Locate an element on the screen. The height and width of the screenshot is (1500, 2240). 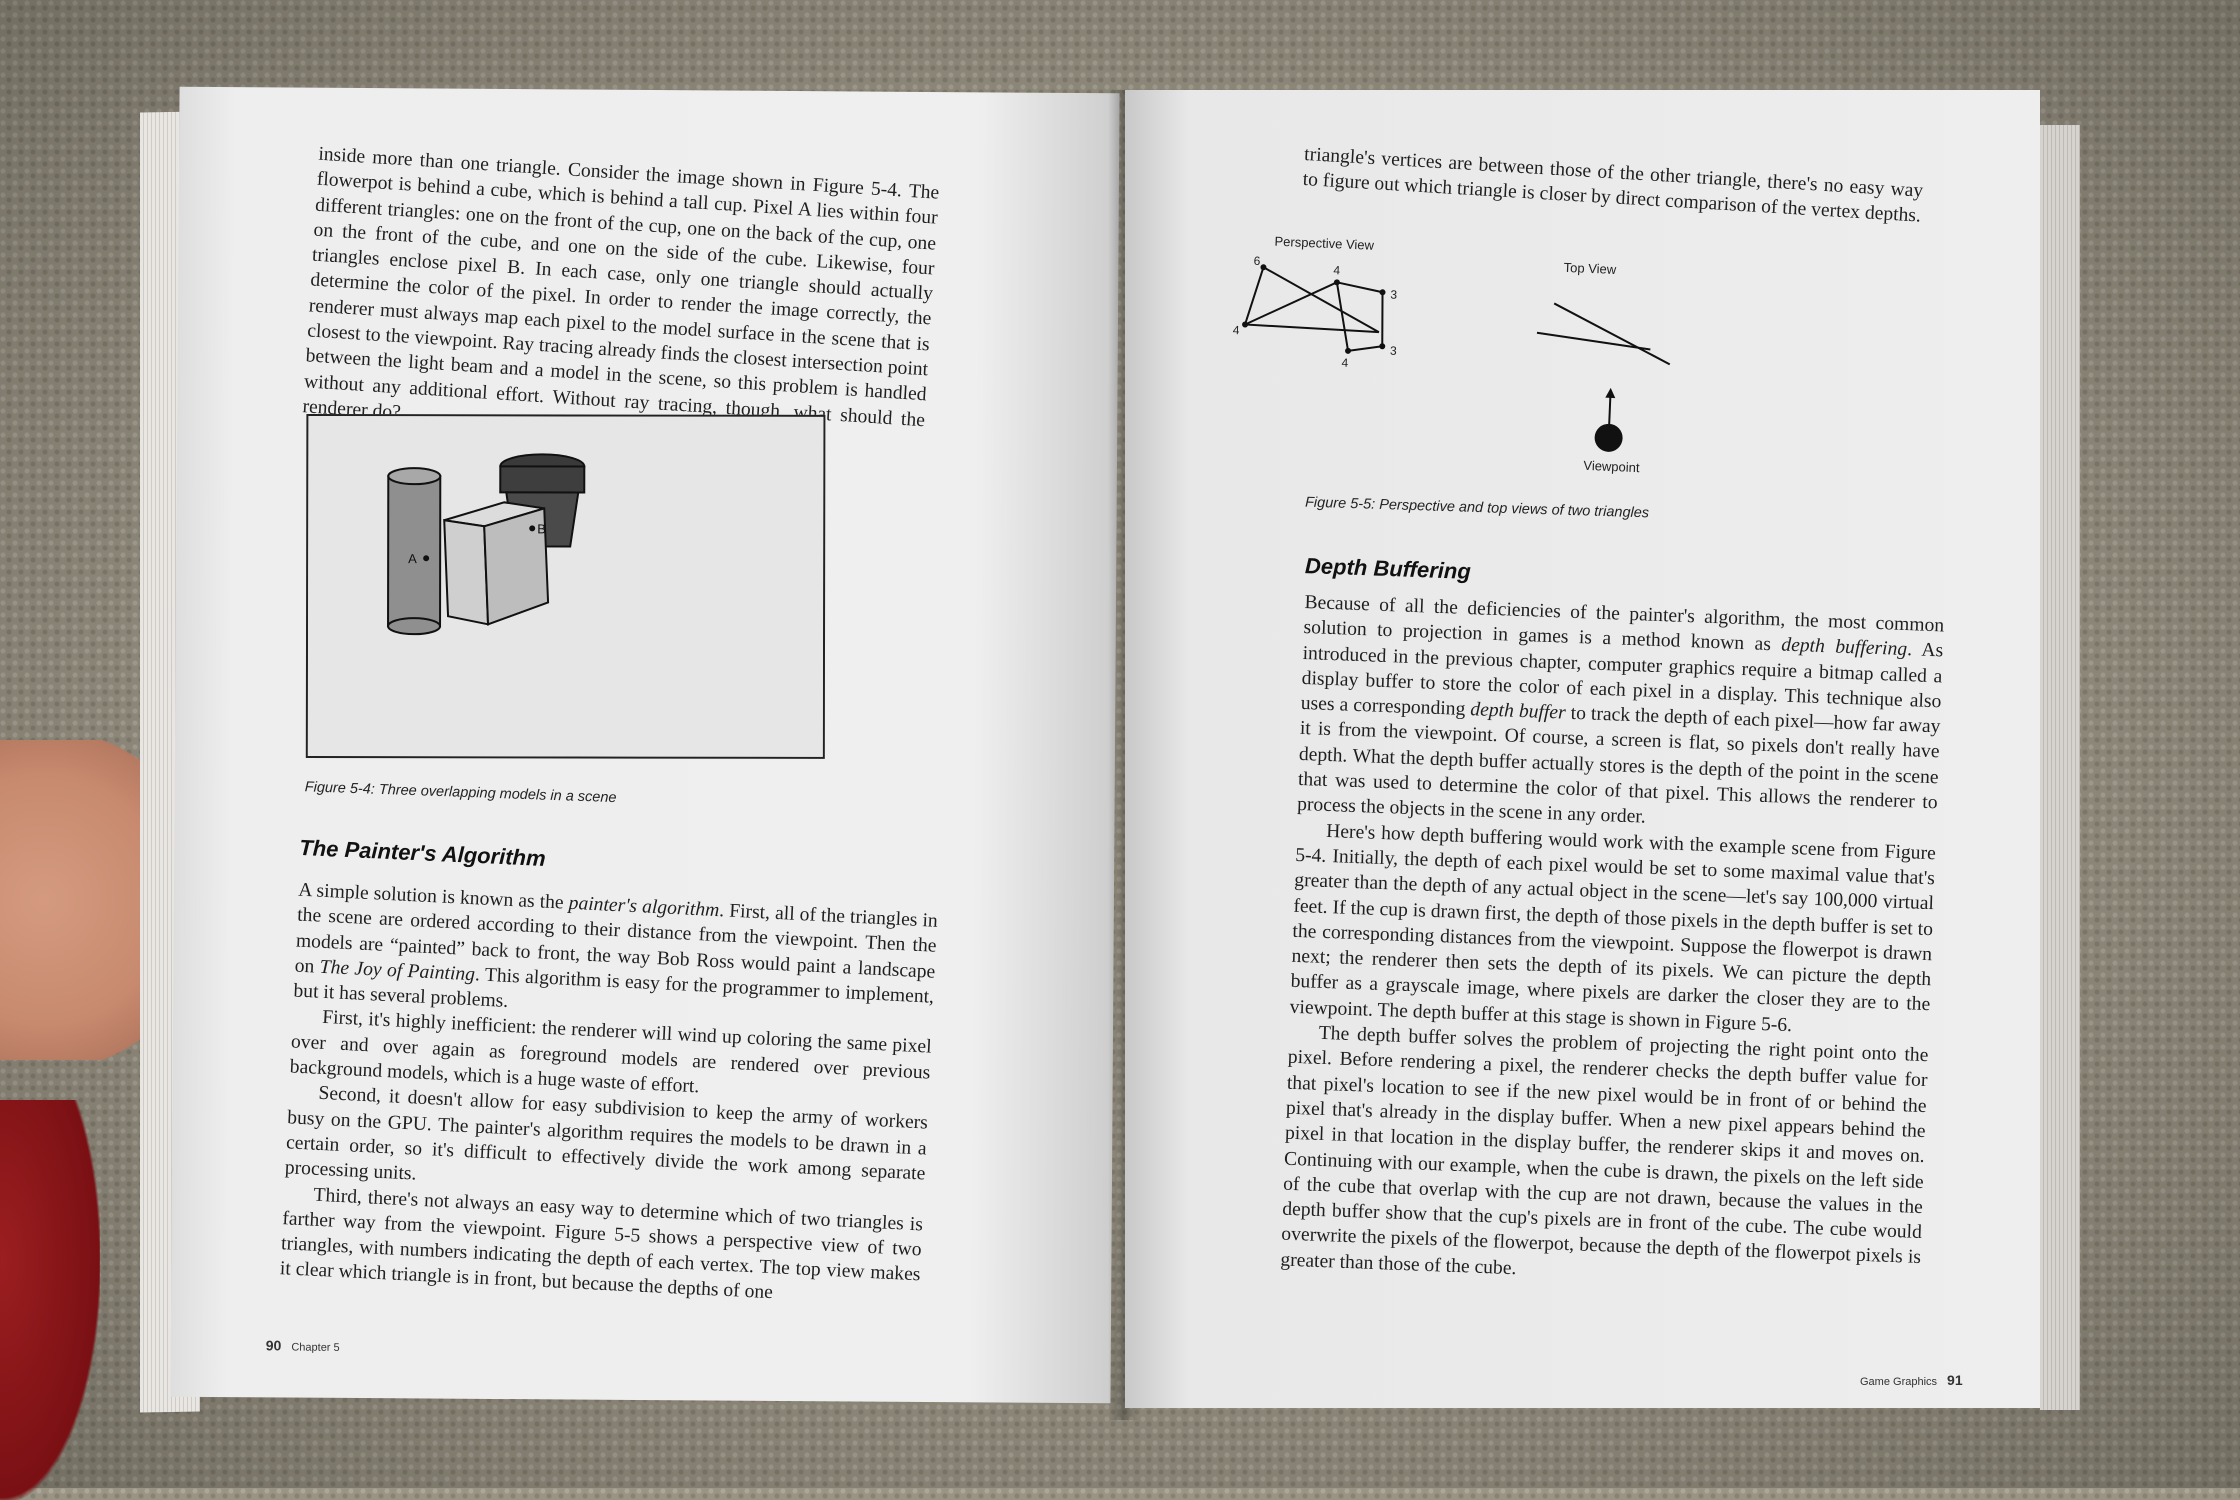
figure-5-4: A B is located at coordinates (565, 586).